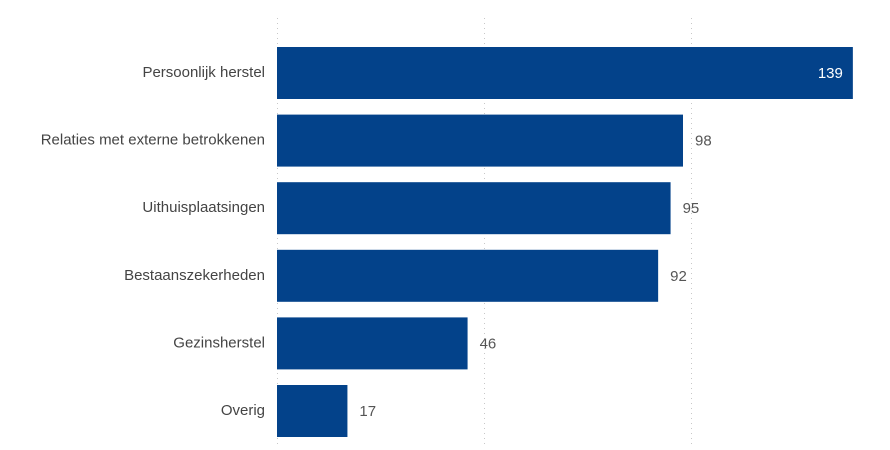  What do you see at coordinates (703, 141) in the screenshot?
I see `value-label-1: 98` at bounding box center [703, 141].